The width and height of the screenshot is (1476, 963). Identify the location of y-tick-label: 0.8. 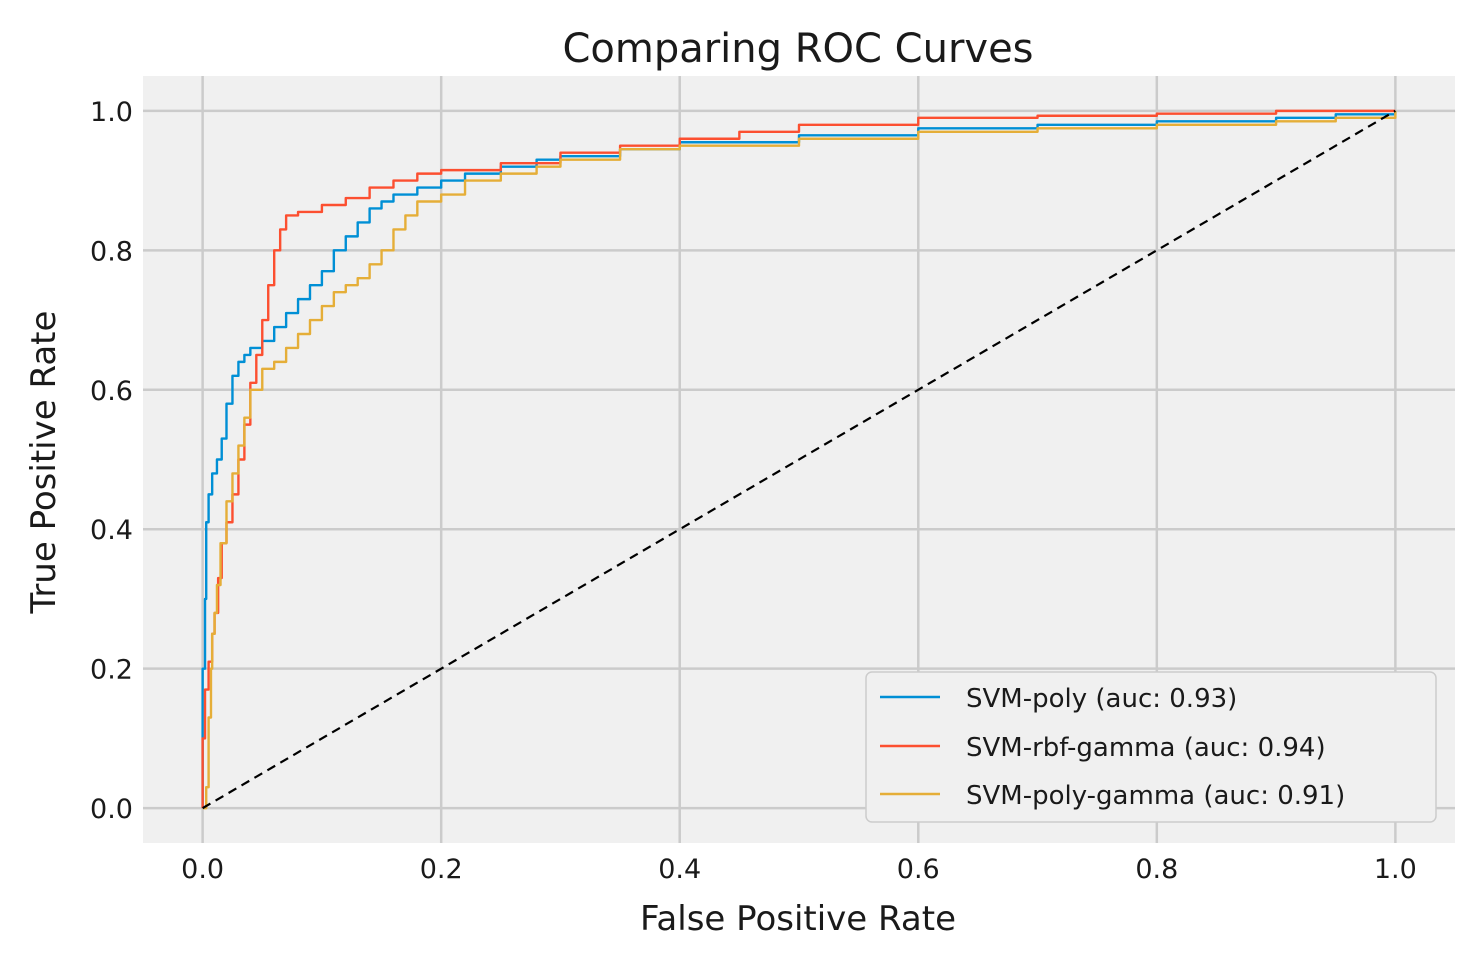
(111, 251).